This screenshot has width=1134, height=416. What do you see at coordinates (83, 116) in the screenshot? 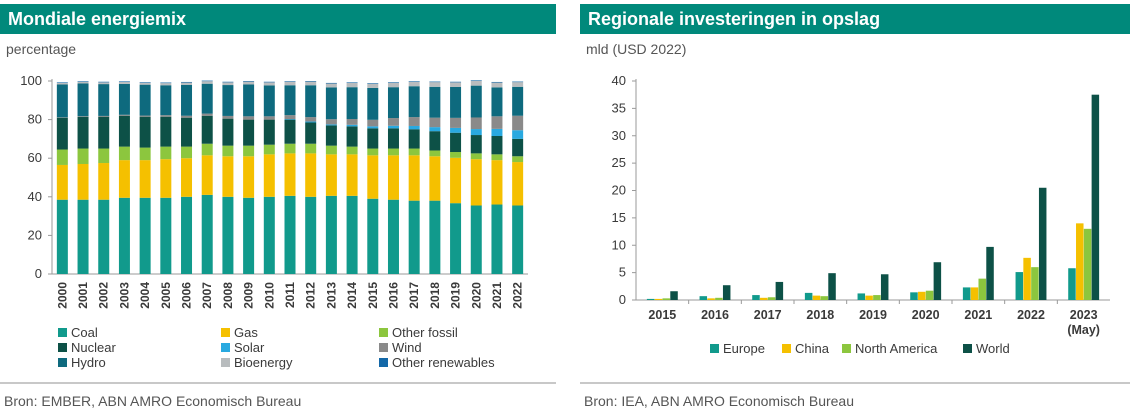
I see `bar-wind-2001` at bounding box center [83, 116].